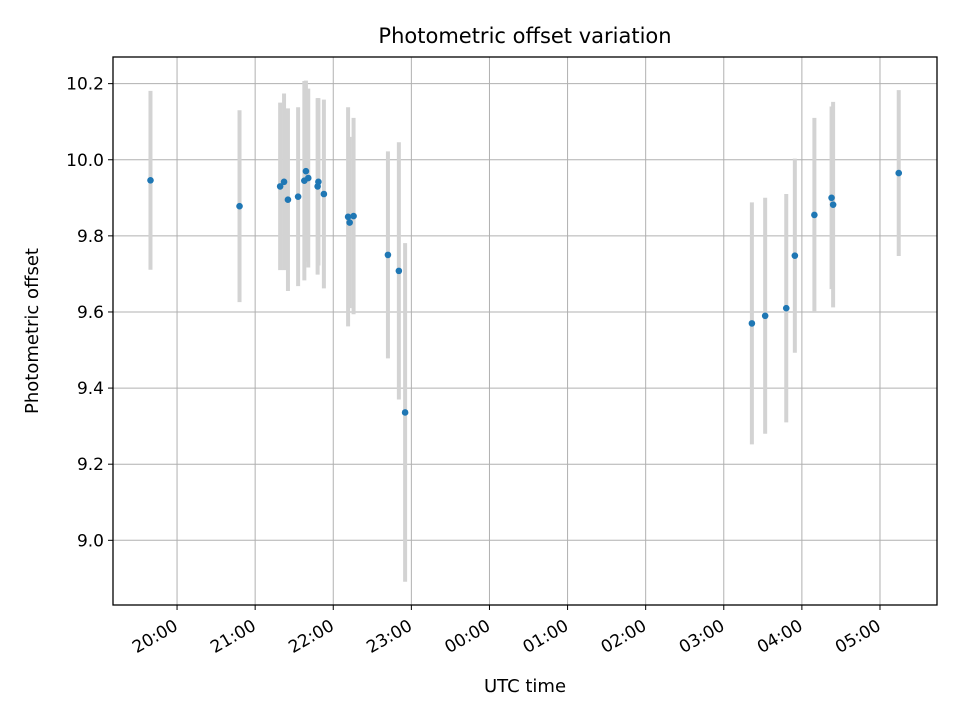  I want to click on y-tick-label: 10.0, so click(85, 161).